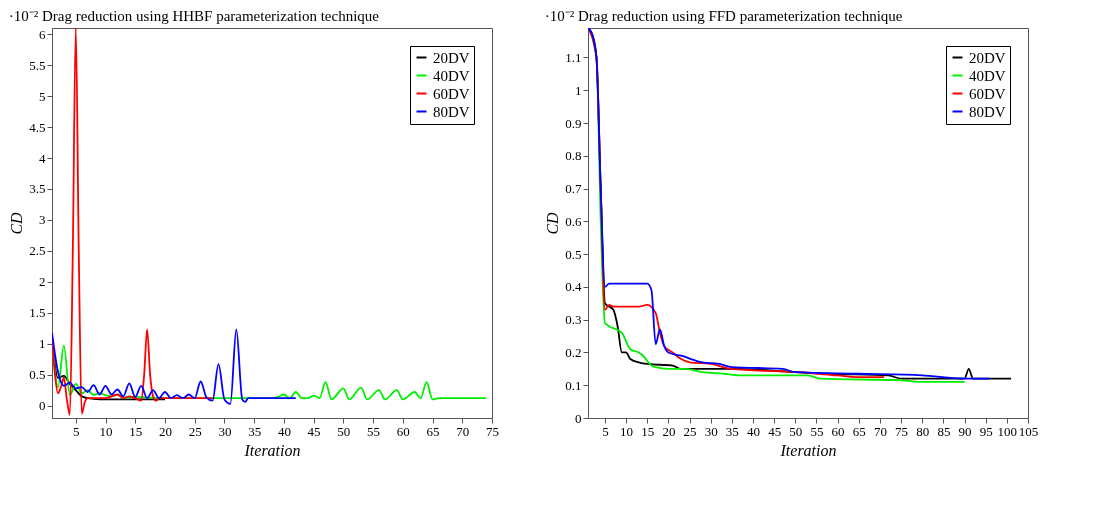 The height and width of the screenshot is (512, 1104). What do you see at coordinates (573, 287) in the screenshot?
I see `y-tick-label: 0.4` at bounding box center [573, 287].